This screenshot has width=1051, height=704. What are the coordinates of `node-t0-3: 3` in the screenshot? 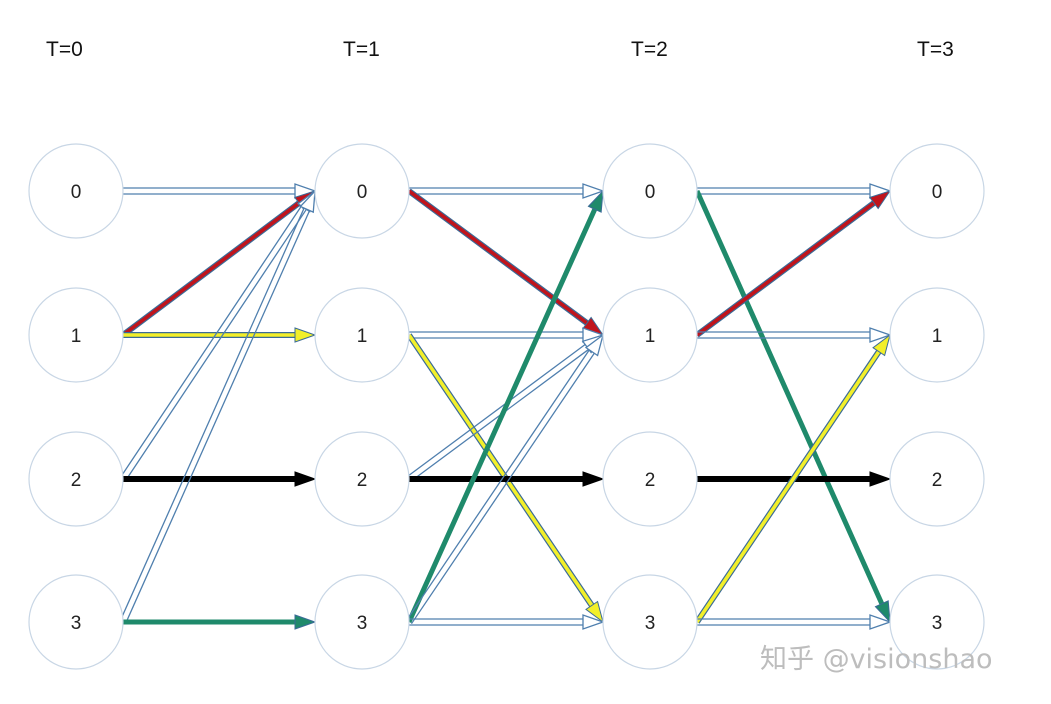 It's located at (76, 622).